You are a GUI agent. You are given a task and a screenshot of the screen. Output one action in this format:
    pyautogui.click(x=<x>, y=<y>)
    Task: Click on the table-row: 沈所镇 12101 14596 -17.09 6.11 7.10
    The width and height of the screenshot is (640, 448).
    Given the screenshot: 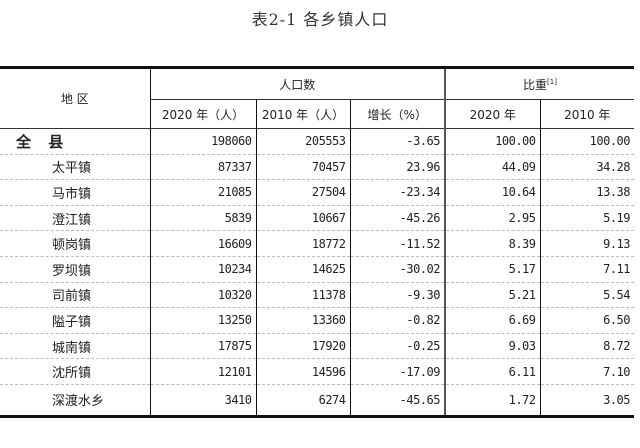 What is the action you would take?
    pyautogui.click(x=317, y=371)
    